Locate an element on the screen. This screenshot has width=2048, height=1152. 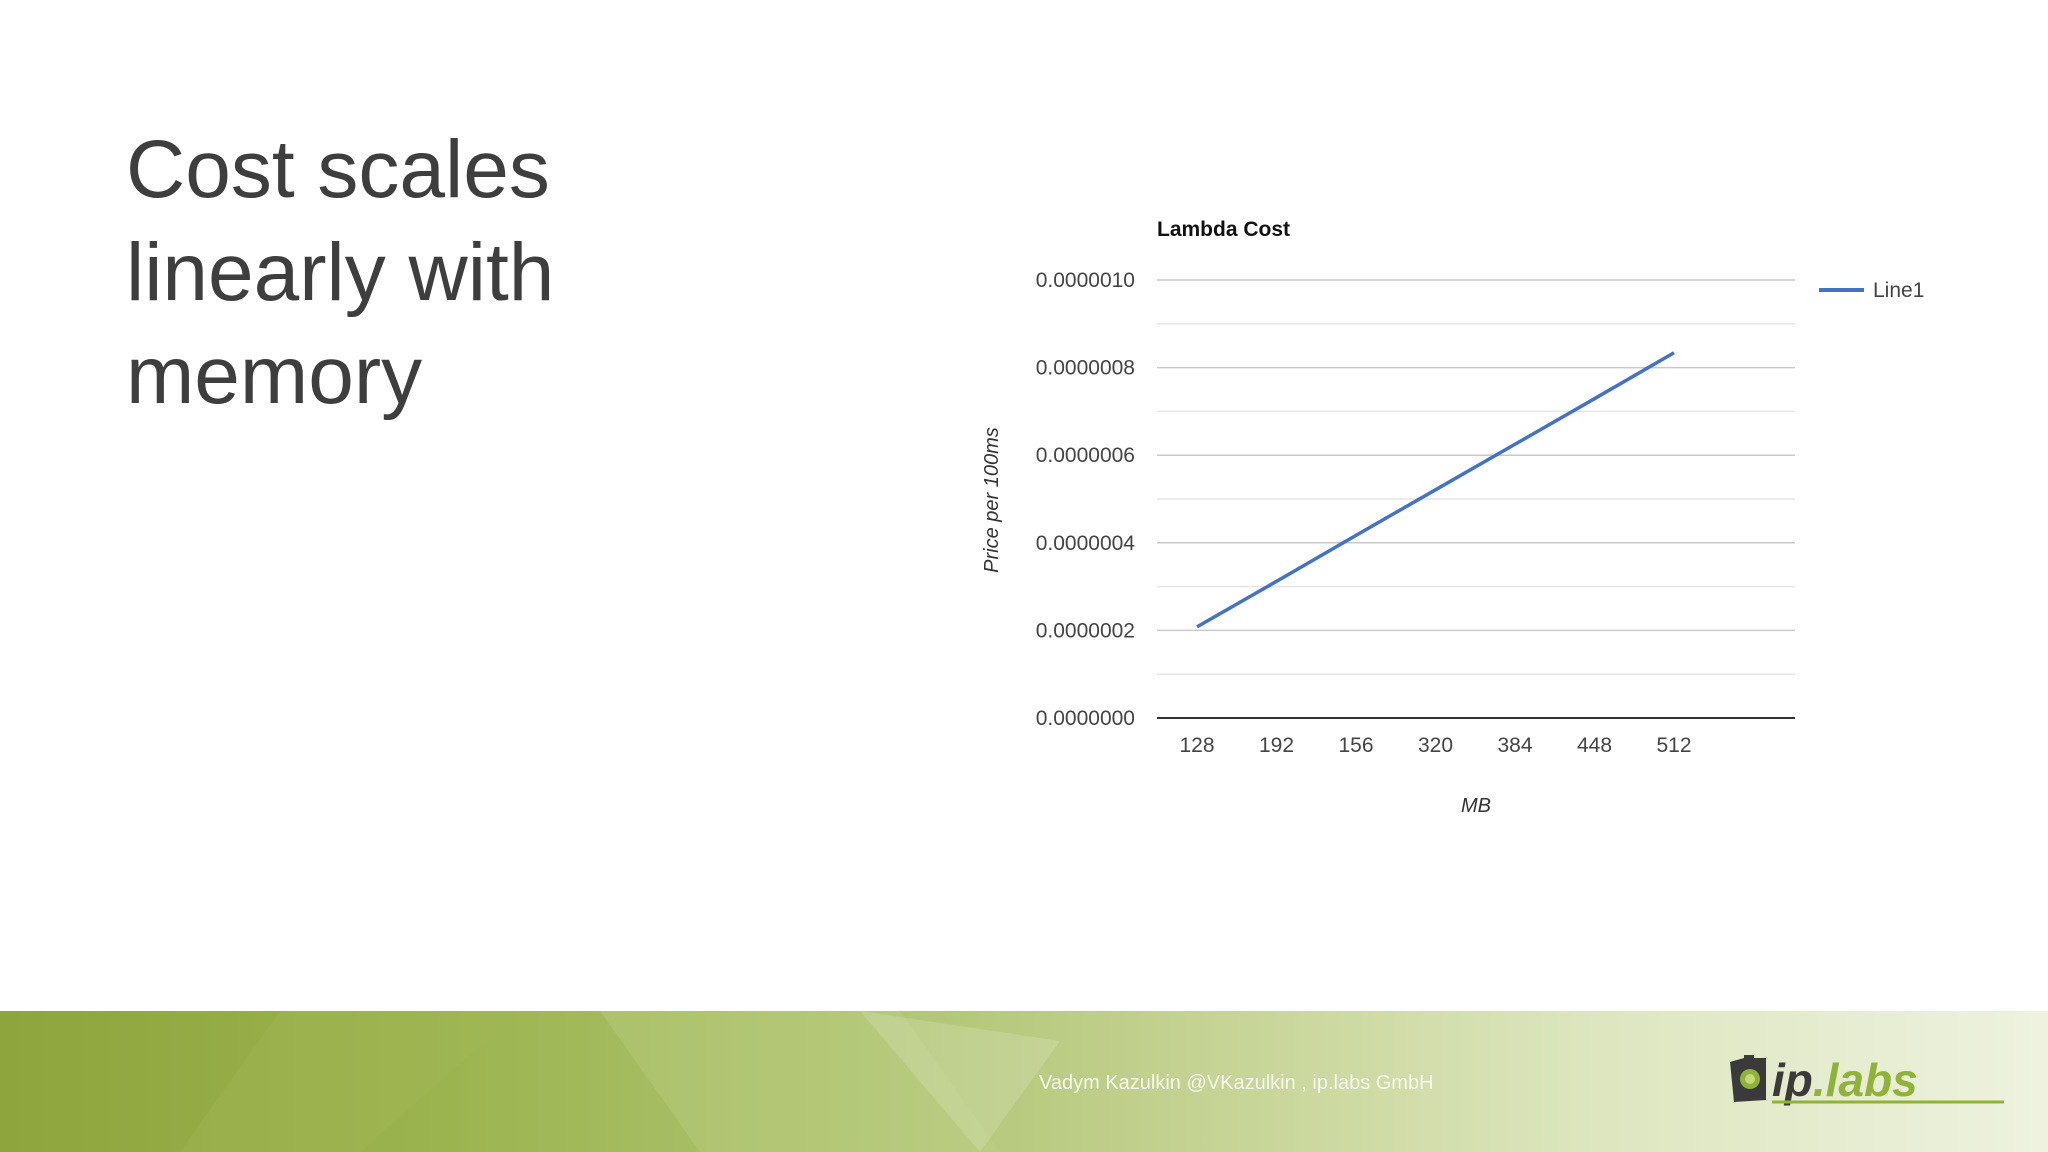
x-tick-label: 512 is located at coordinates (1673, 745).